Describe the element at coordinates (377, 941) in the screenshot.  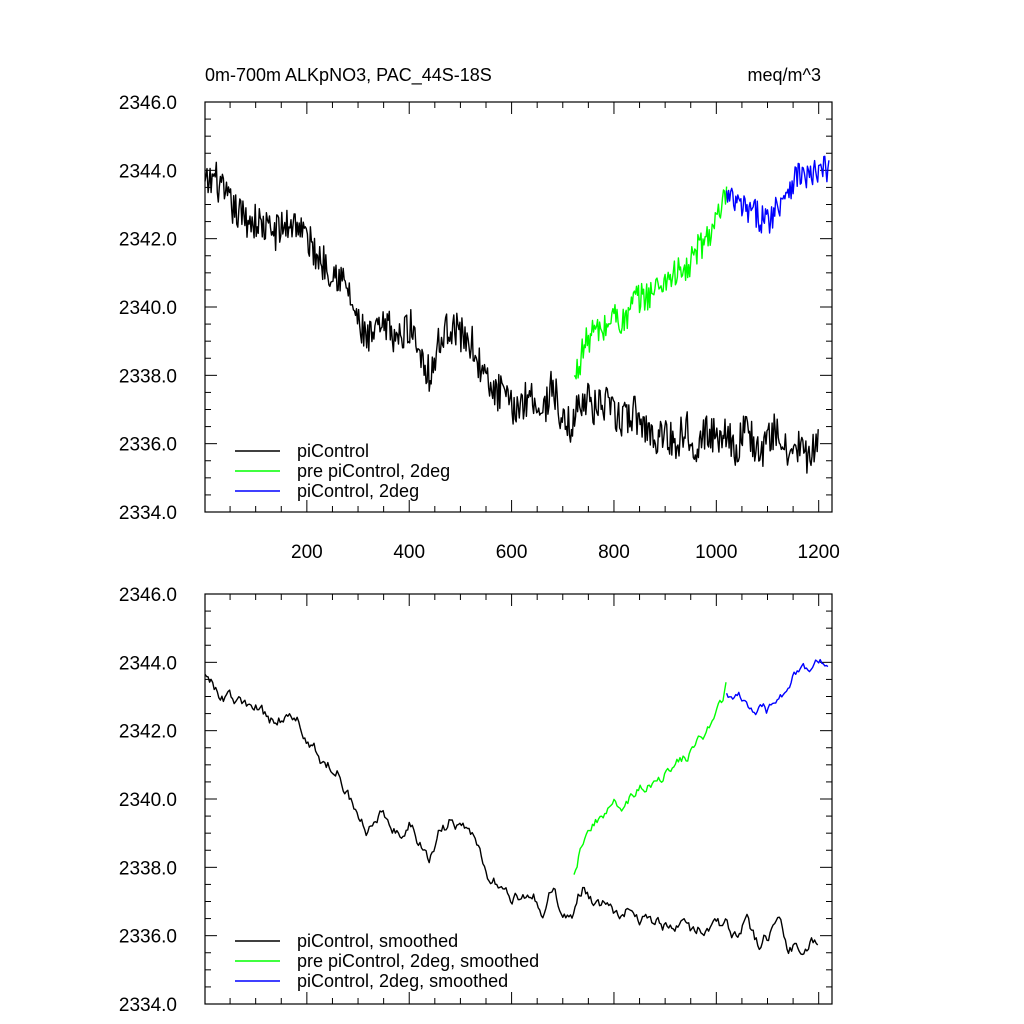
I see `legend-label: piControl, smoothed` at that location.